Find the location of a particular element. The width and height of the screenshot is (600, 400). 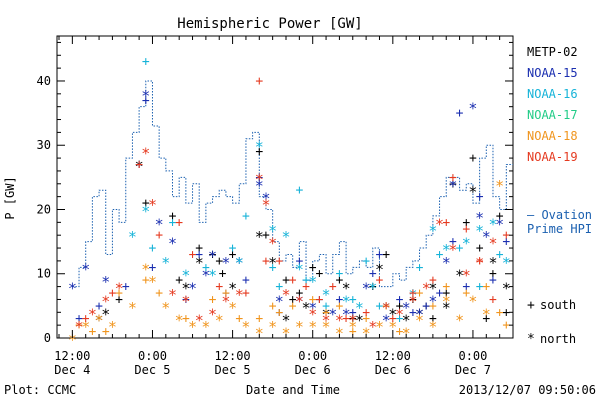

x-tick-label-date: Dec 4 is located at coordinates (72, 370).